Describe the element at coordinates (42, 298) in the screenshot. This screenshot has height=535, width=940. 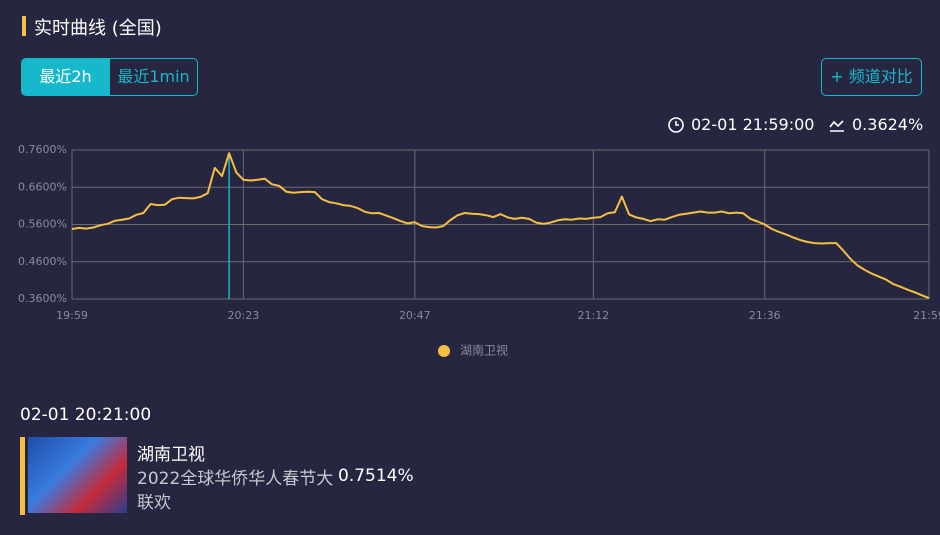
I see `y-tick-label: 0.3600%` at that location.